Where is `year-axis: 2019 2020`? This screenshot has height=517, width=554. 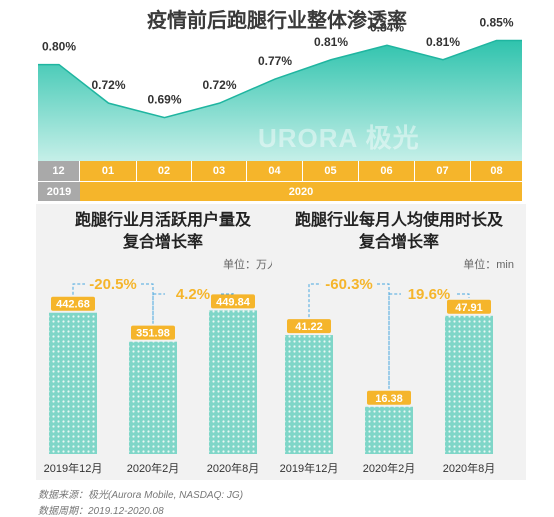
year-axis: 2019 2020 is located at coordinates (280, 191).